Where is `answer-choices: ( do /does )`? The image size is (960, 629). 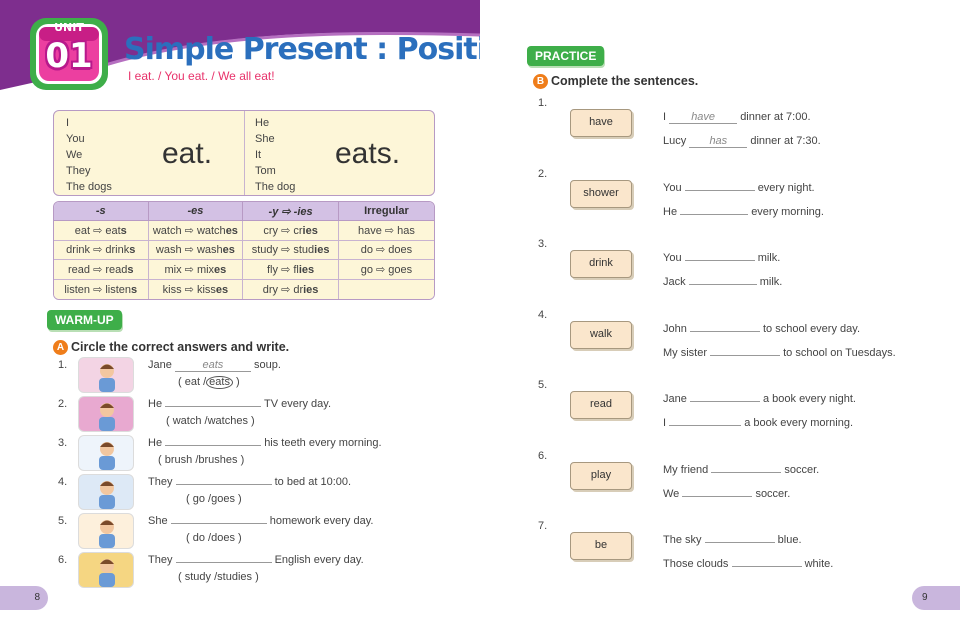 answer-choices: ( do /does ) is located at coordinates (214, 538).